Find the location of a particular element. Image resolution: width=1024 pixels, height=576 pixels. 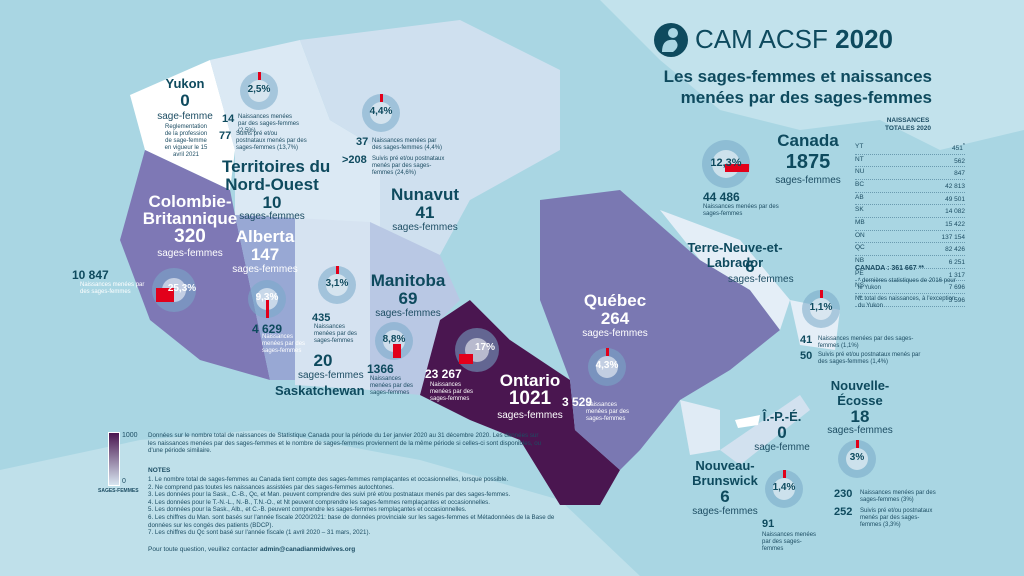

table-row-value: 49 501 is located at coordinates (955, 199).